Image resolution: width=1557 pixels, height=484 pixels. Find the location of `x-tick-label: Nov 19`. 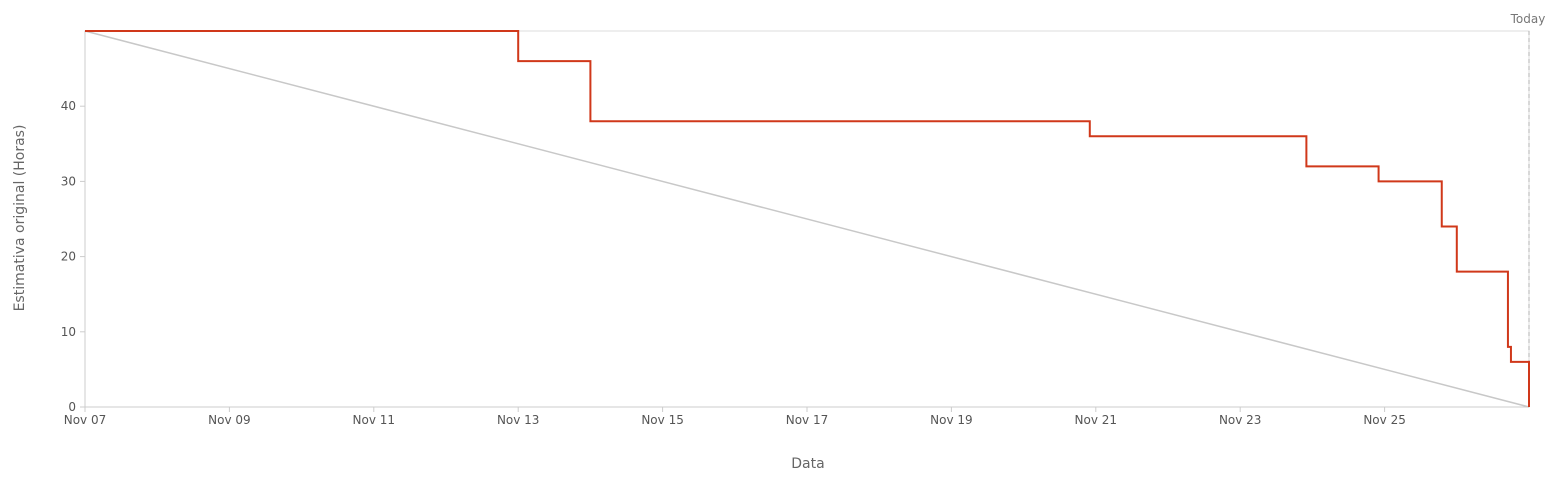

x-tick-label: Nov 19 is located at coordinates (951, 420).